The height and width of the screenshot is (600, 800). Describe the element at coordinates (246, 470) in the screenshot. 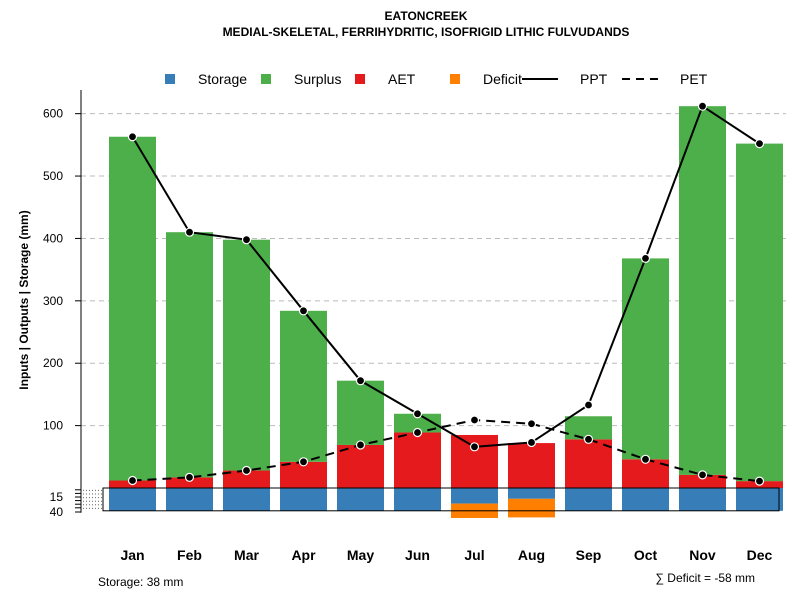

I see `pet-point-mar` at that location.